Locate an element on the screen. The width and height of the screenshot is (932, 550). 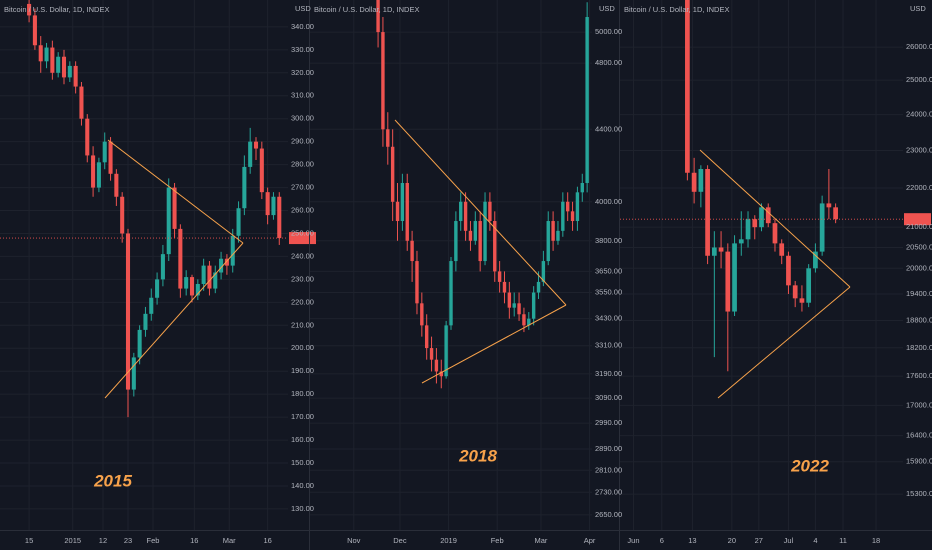
annotation: 2022 is located at coordinates (809, 465).